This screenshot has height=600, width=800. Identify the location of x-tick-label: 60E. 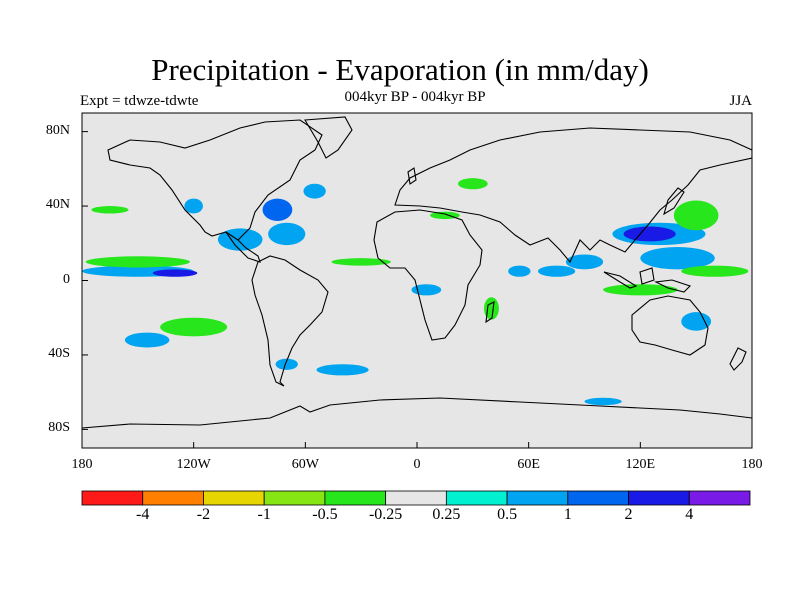
(528, 464).